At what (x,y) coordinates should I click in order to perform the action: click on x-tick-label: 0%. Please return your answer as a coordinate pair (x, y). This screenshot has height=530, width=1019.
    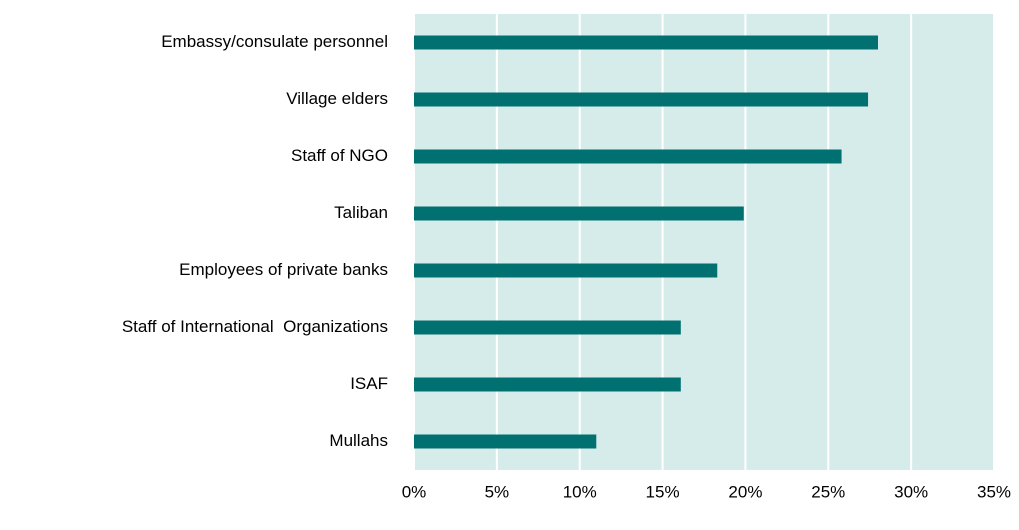
    Looking at the image, I should click on (414, 491).